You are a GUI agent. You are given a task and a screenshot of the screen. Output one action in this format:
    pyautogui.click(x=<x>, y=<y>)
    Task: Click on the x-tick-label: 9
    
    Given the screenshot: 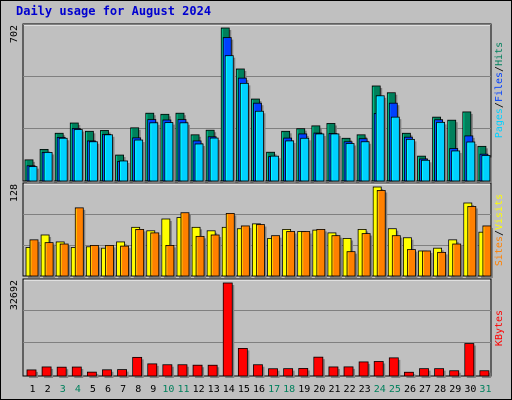 What is the action you would take?
    pyautogui.click(x=153, y=389)
    